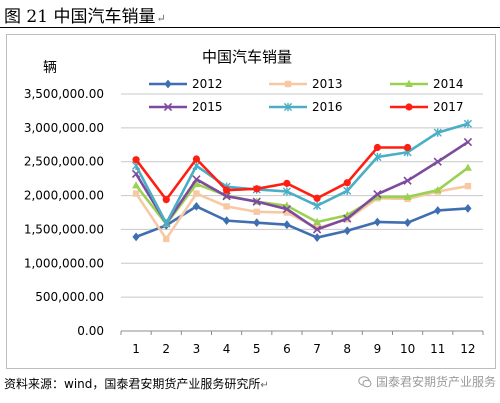  Describe the element at coordinates (64, 263) in the screenshot. I see `y-tick-label: 1,000,000.00` at that location.